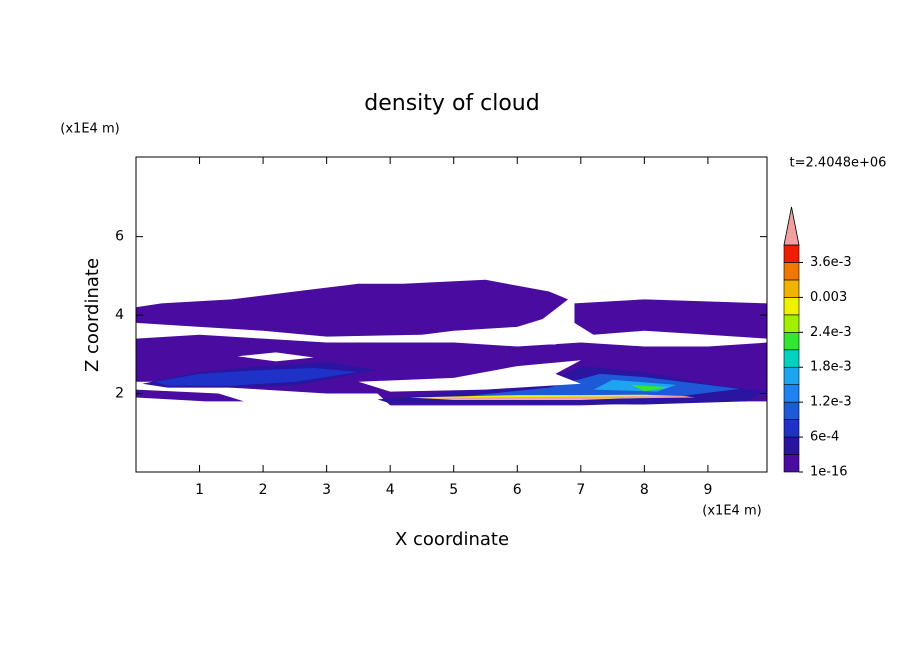 Image resolution: width=904 pixels, height=654 pixels. Describe the element at coordinates (824, 437) in the screenshot. I see `colorbar-tick-label: 6e-4` at that location.